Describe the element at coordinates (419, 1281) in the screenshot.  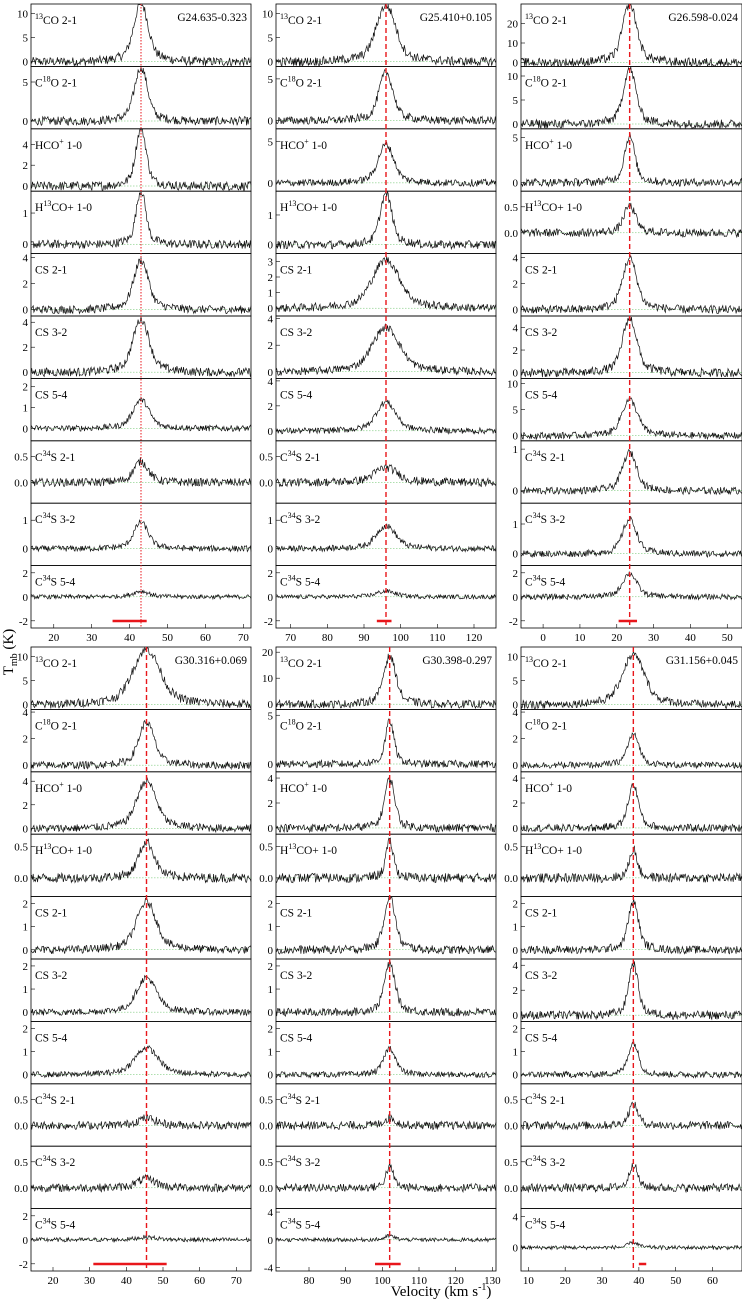
I see `x-tick-label: 110` at that location.